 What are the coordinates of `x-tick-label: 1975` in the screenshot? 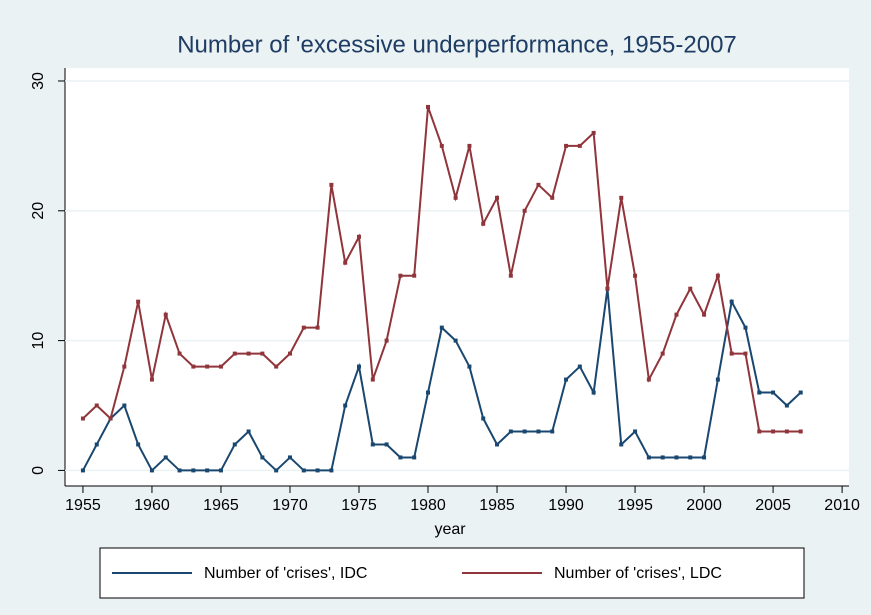 It's located at (359, 505).